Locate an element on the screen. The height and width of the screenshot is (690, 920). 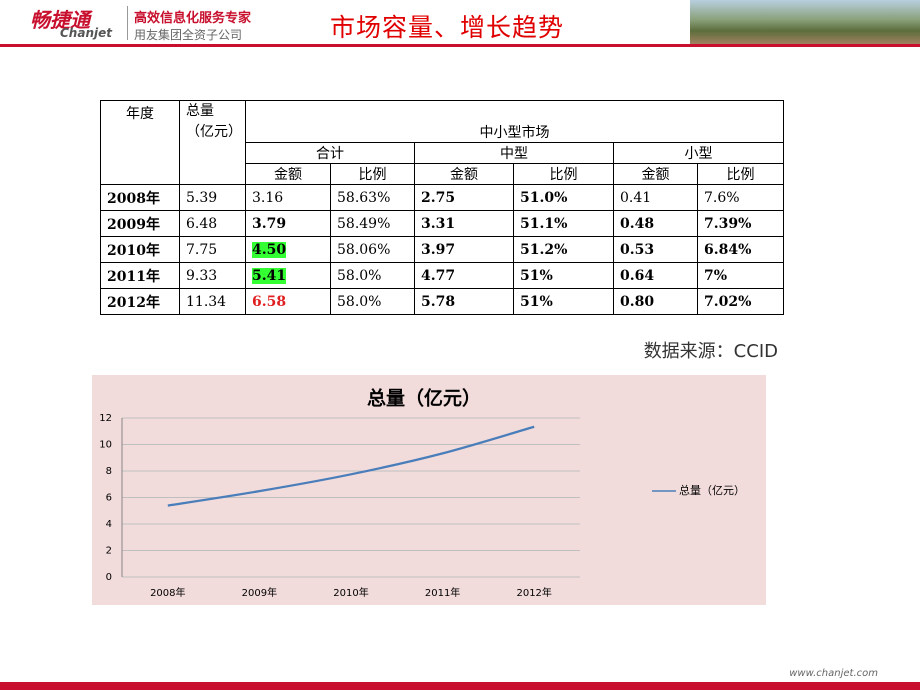
table-cell: 7% is located at coordinates (740, 275).